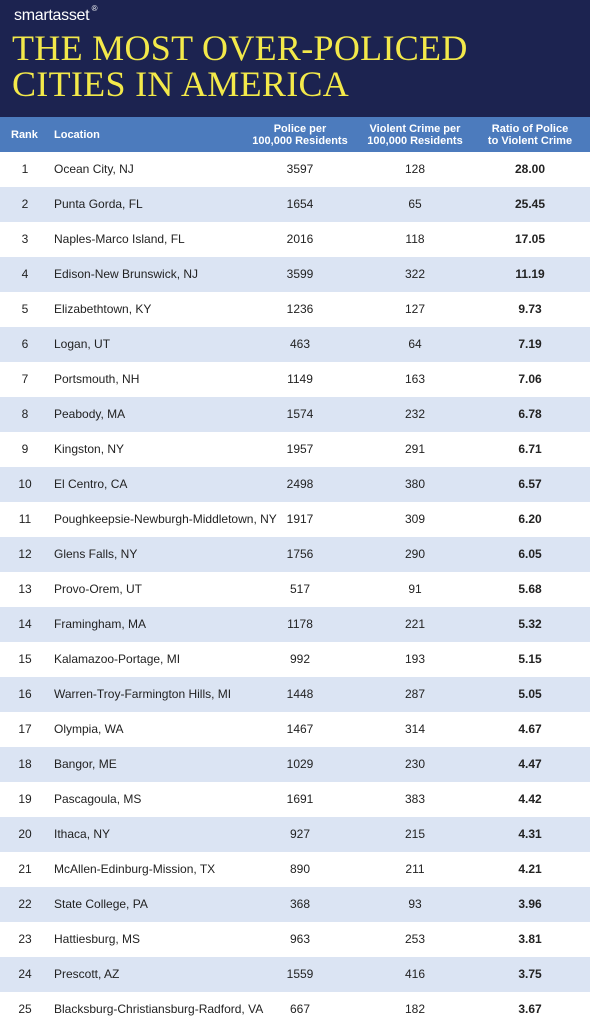 Image resolution: width=590 pixels, height=1029 pixels. I want to click on location-cell: Olympia, WA, so click(89, 729).